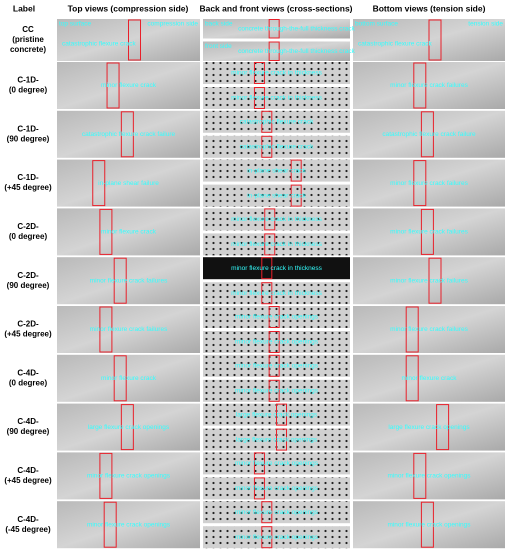 The height and width of the screenshot is (550, 507). I want to click on header-column: Top views (compression side), so click(128, 8).